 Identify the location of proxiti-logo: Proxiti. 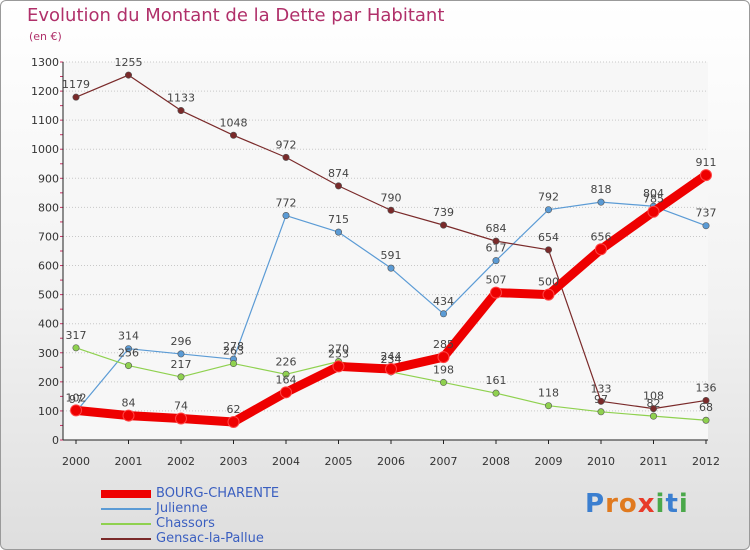
(637, 504).